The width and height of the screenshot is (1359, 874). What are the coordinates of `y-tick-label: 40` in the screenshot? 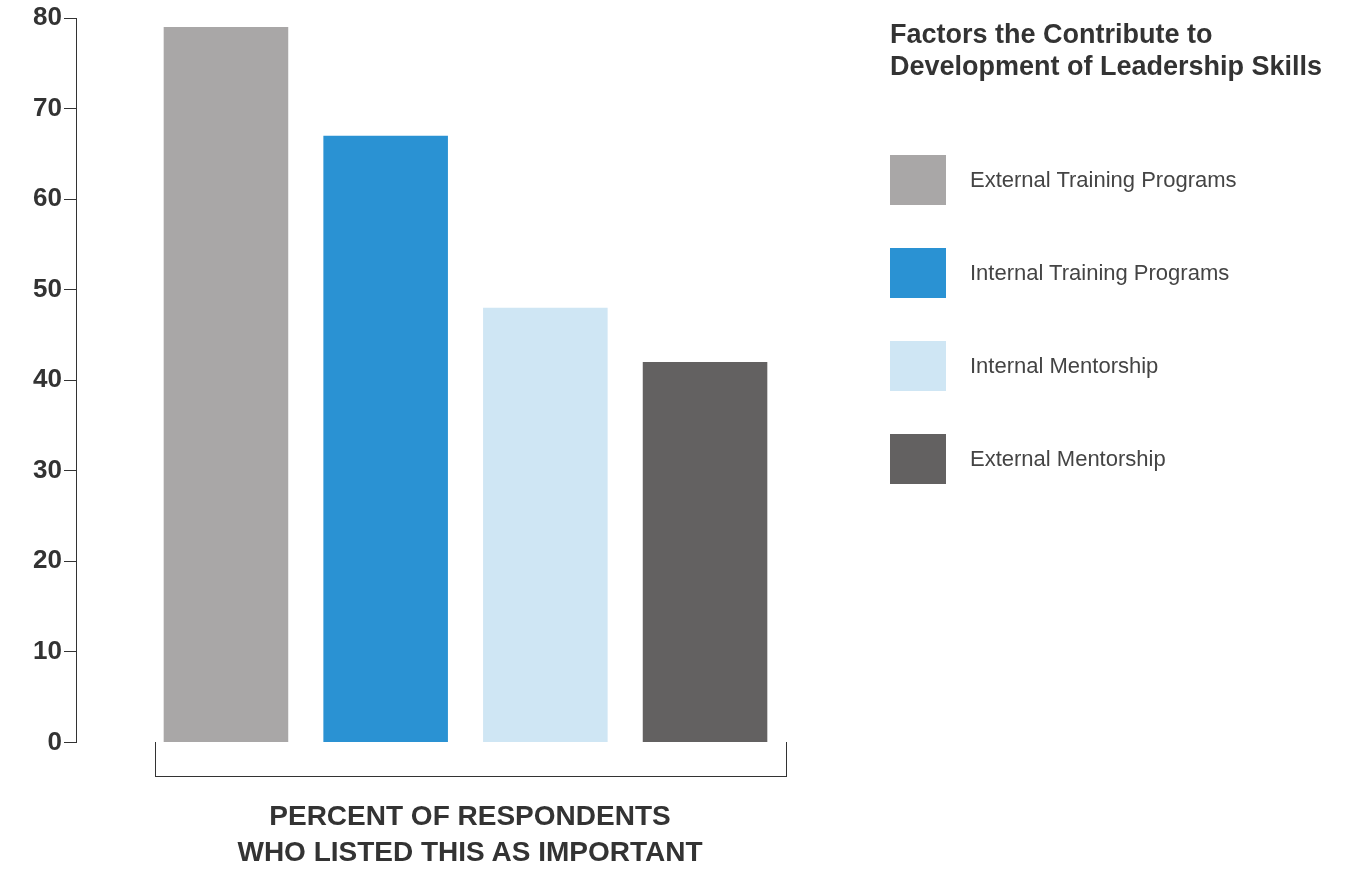 It's located at (47, 378).